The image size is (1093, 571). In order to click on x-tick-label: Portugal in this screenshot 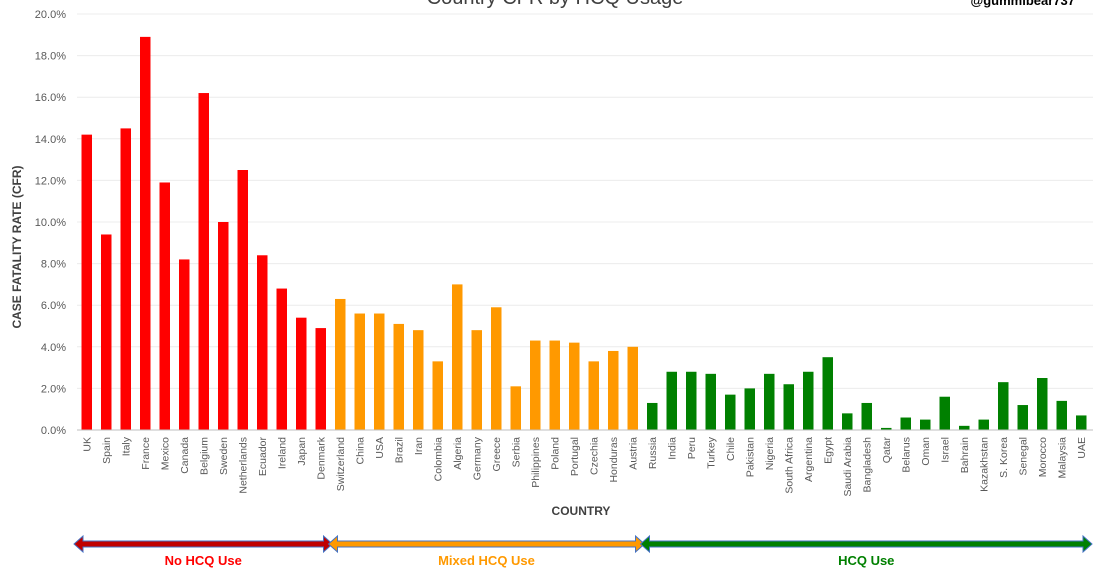, I will do `click(575, 456)`.